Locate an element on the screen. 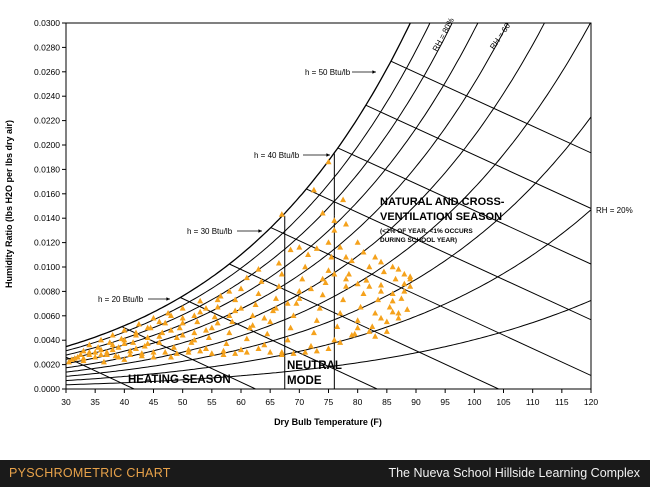 The image size is (650, 487). rh-curve is located at coordinates (328, 342).